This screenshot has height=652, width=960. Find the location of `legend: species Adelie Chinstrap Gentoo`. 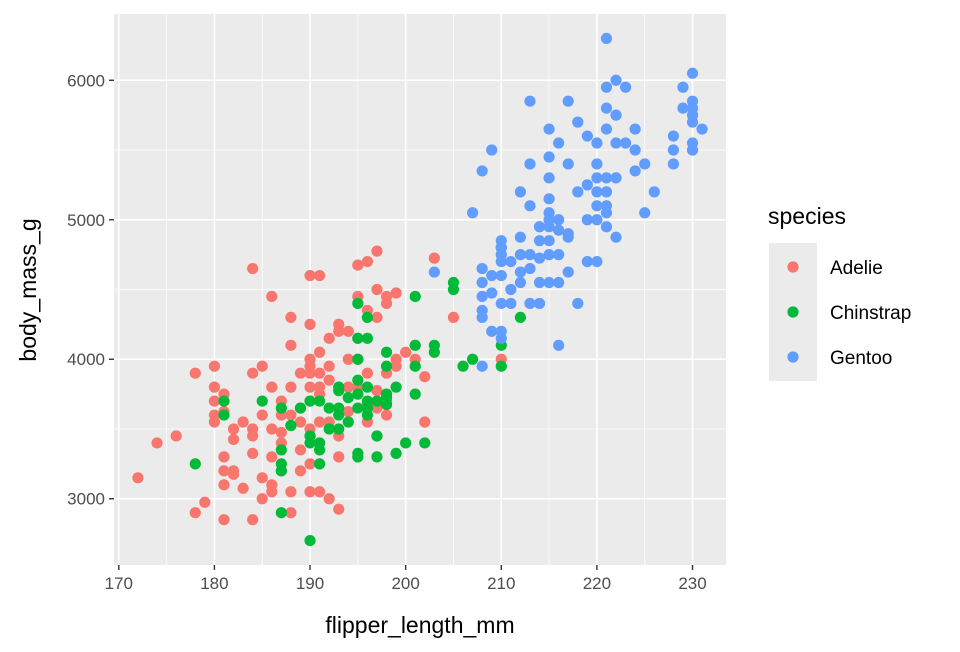

legend: species Adelie Chinstrap Gentoo is located at coordinates (839, 292).